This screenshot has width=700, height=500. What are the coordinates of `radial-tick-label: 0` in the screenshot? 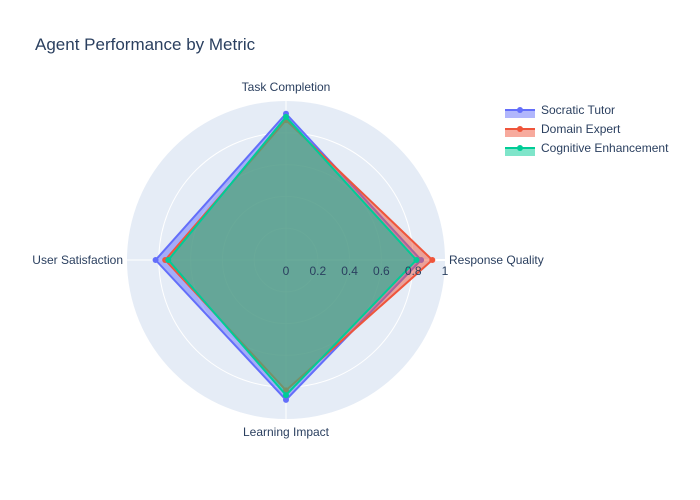 It's located at (286, 271).